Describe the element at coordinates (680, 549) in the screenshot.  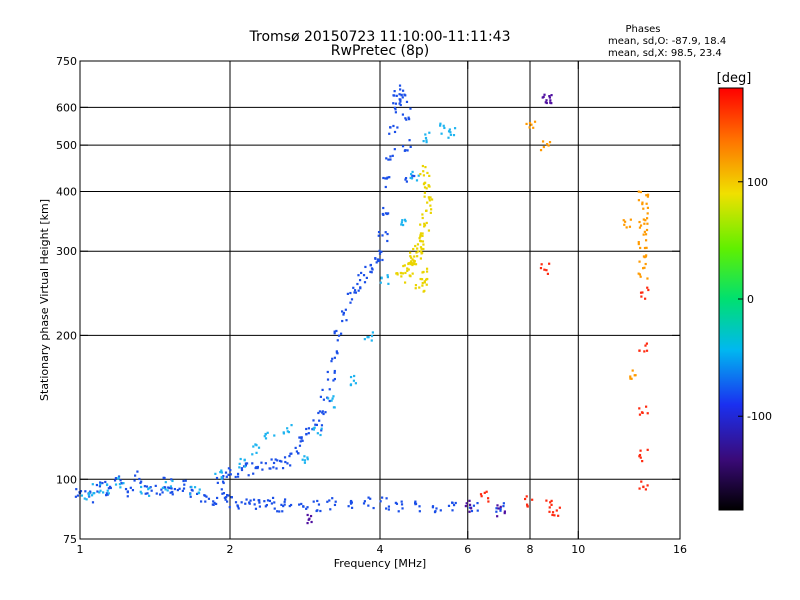
I see `x-tick-label: 16` at that location.